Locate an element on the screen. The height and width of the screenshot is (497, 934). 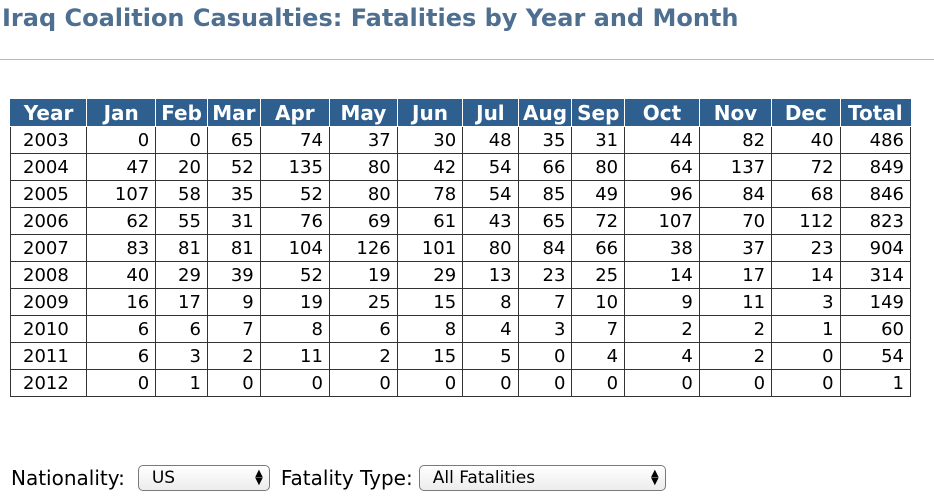
cell-jan: 83 is located at coordinates (121, 248).